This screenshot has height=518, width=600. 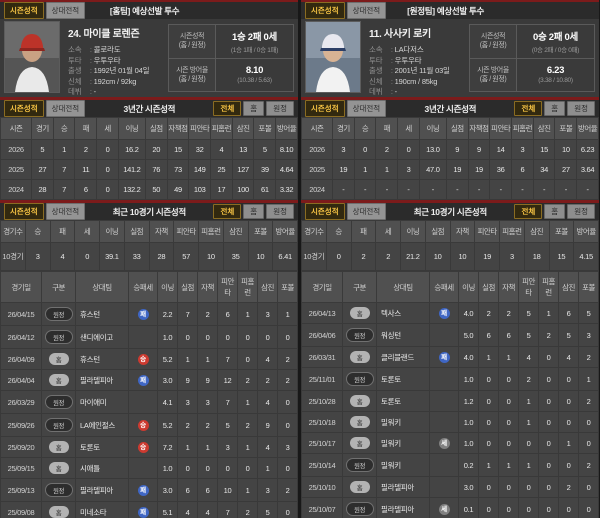 What do you see at coordinates (21, 380) in the screenshot?
I see `table-cell: 26/04/04` at bounding box center [21, 380].